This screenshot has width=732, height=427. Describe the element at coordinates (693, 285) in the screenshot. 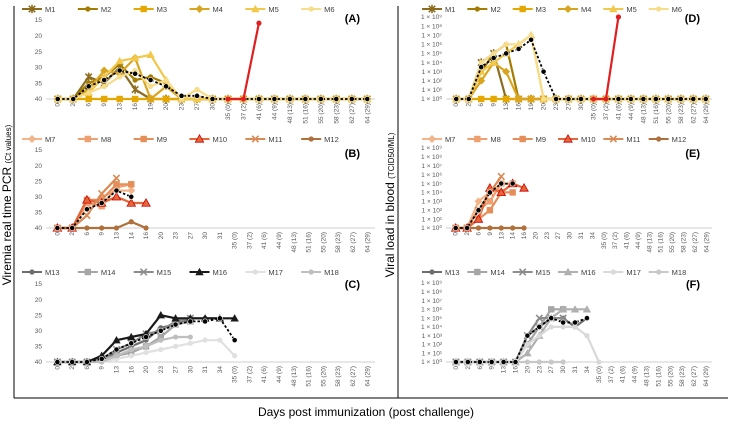

I see `panel-label-f: (F)` at that location.